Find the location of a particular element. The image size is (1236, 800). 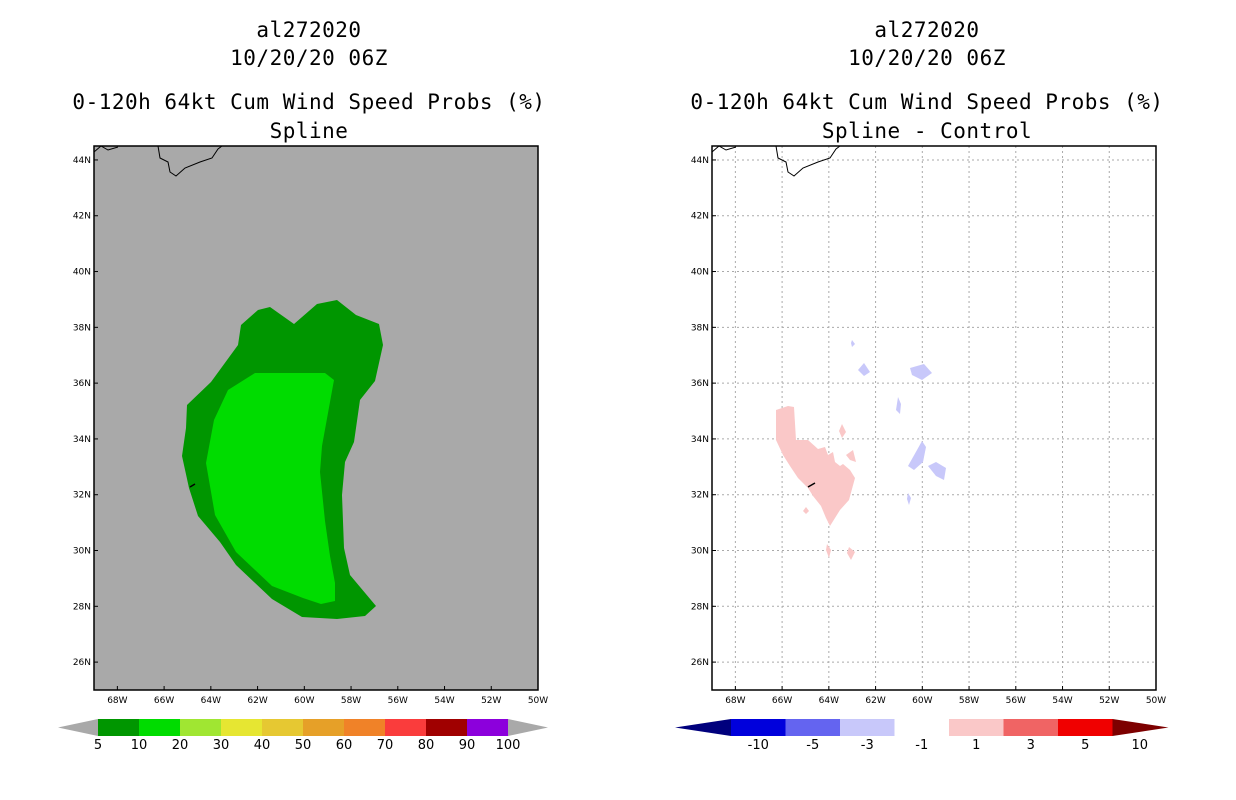

colorbar-label: 70 is located at coordinates (385, 745).